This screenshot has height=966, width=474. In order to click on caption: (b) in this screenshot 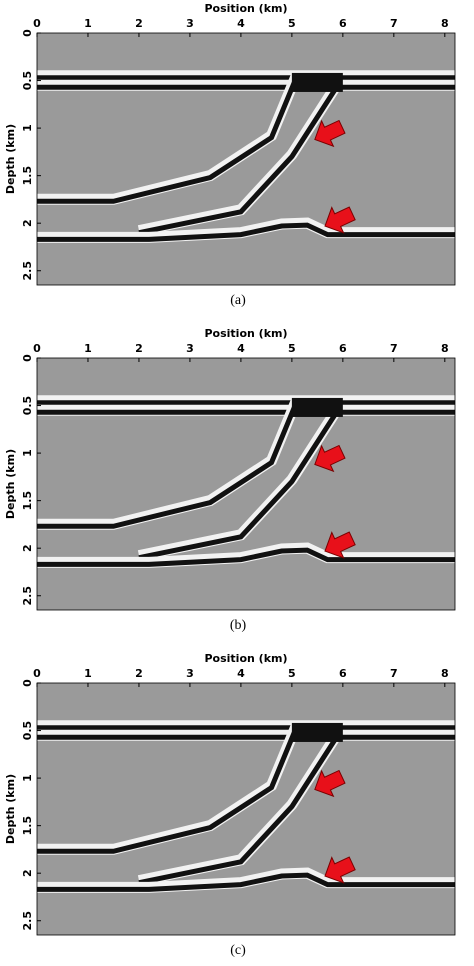, I will do `click(238, 625)`.